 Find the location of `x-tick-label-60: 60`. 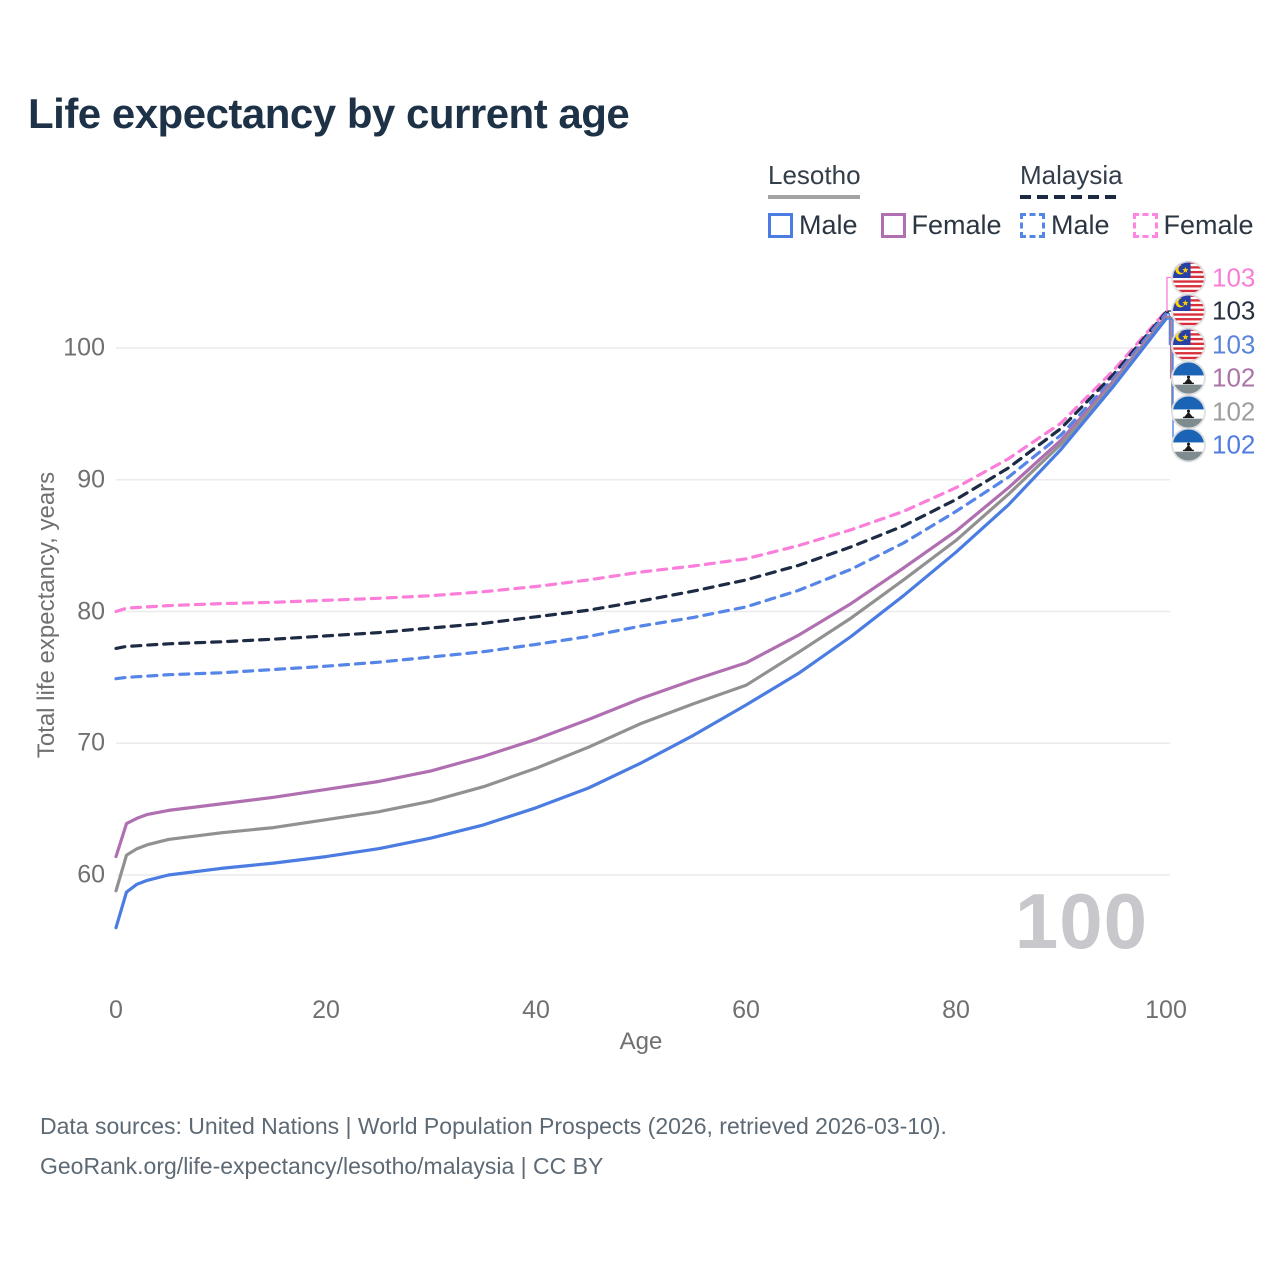

x-tick-label-60: 60 is located at coordinates (746, 1010).